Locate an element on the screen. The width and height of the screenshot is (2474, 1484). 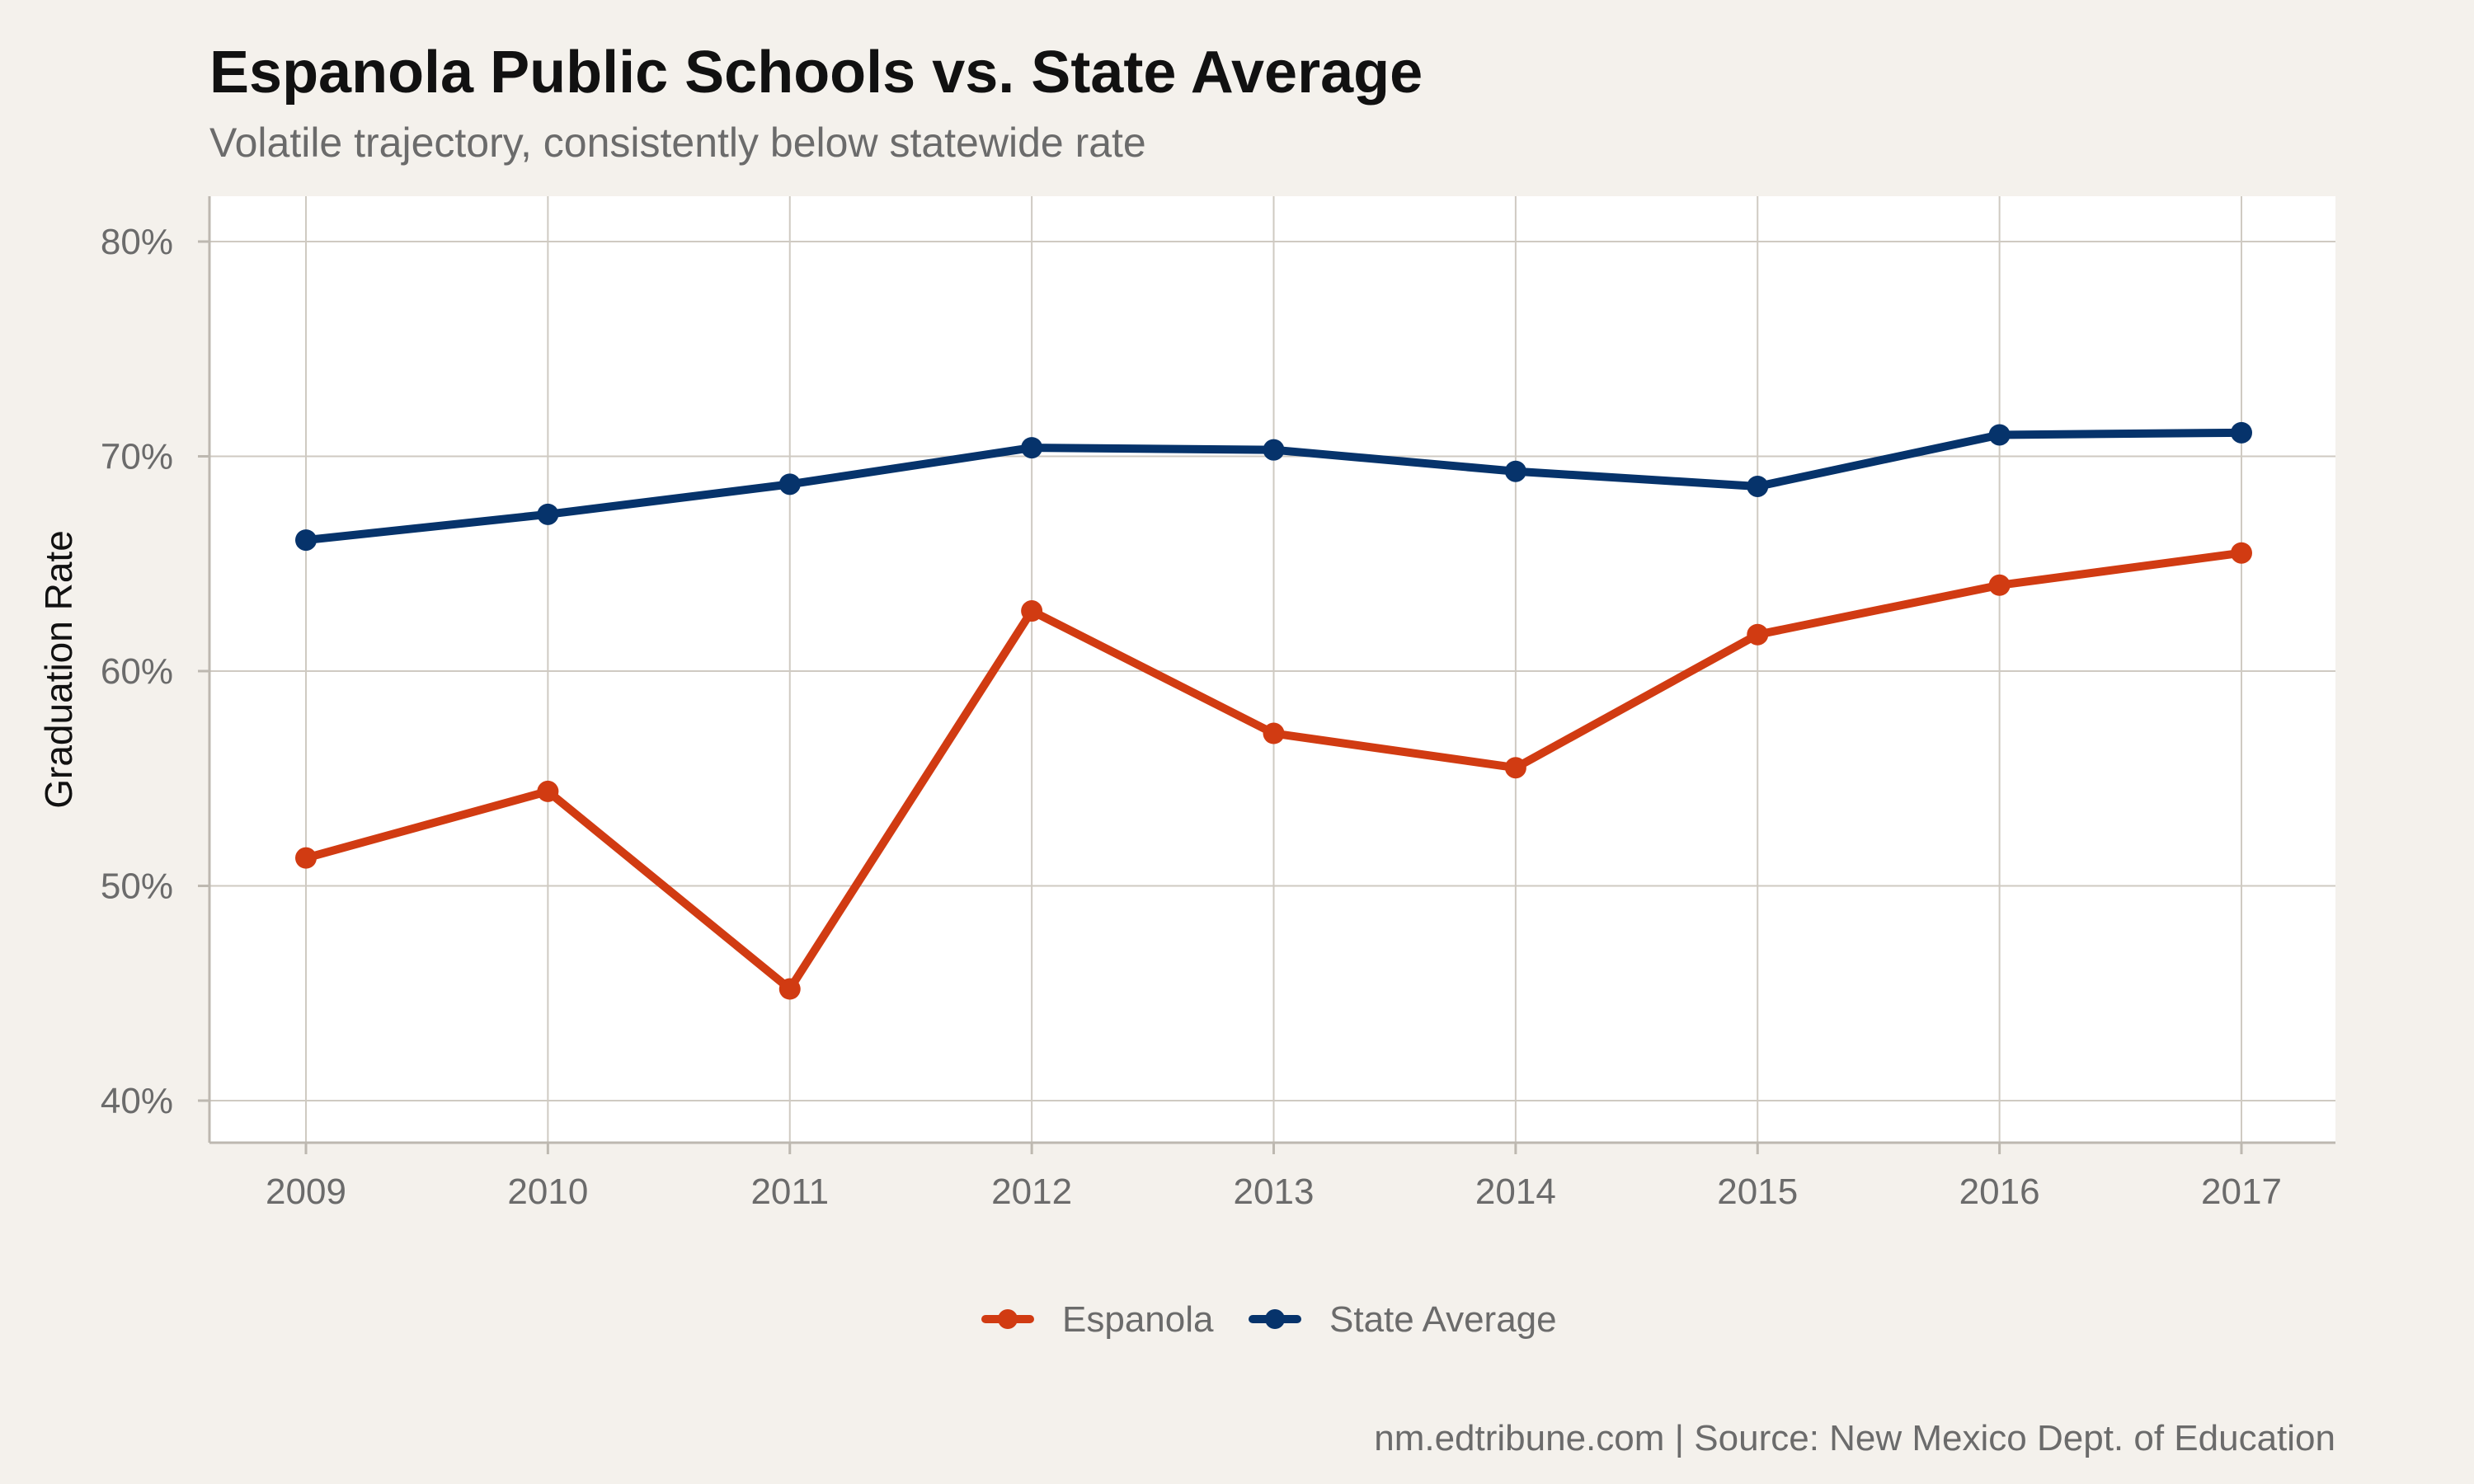
series-state-average is located at coordinates (1273, 486).